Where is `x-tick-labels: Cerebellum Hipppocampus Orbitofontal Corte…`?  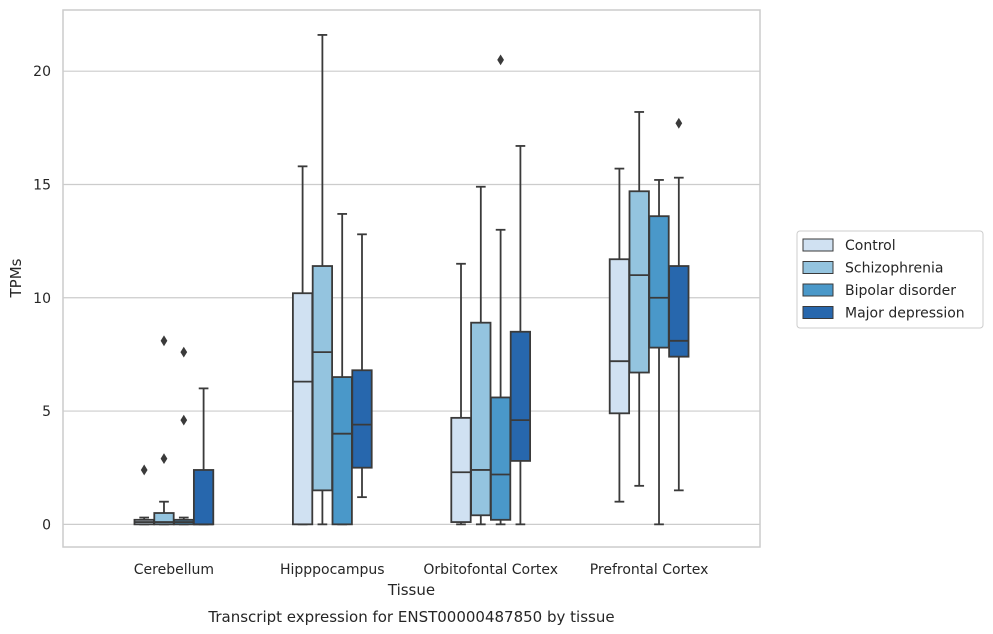
x-tick-labels: Cerebellum Hipppocampus Orbitofontal Corte… is located at coordinates (421, 570).